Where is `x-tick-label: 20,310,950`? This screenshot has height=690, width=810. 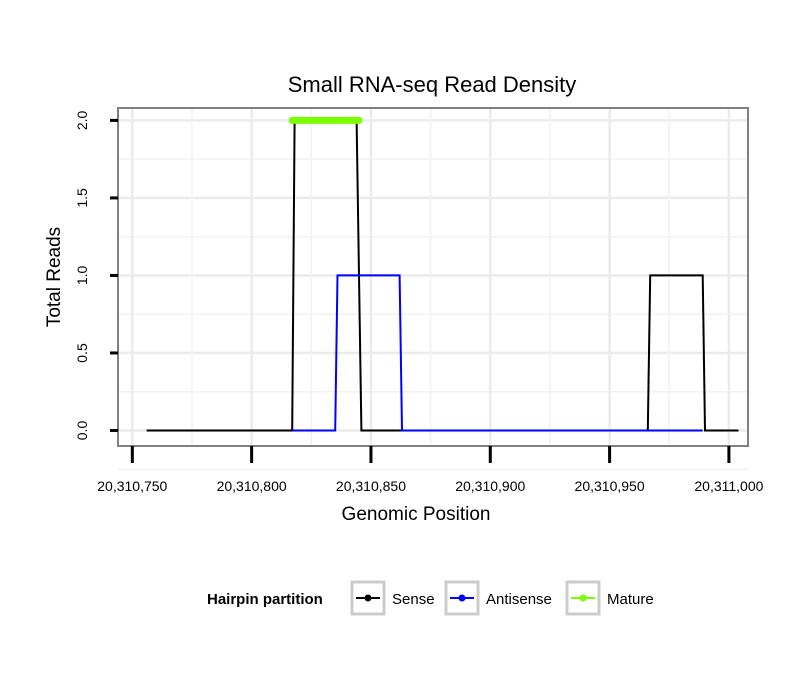
x-tick-label: 20,310,950 is located at coordinates (610, 486).